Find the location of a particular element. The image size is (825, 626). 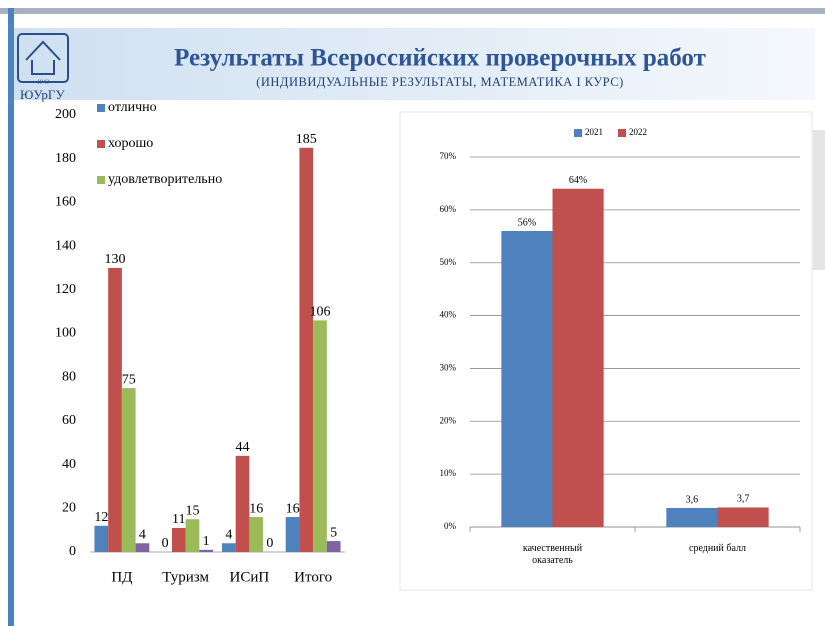

data-label: 75 is located at coordinates (129, 379).